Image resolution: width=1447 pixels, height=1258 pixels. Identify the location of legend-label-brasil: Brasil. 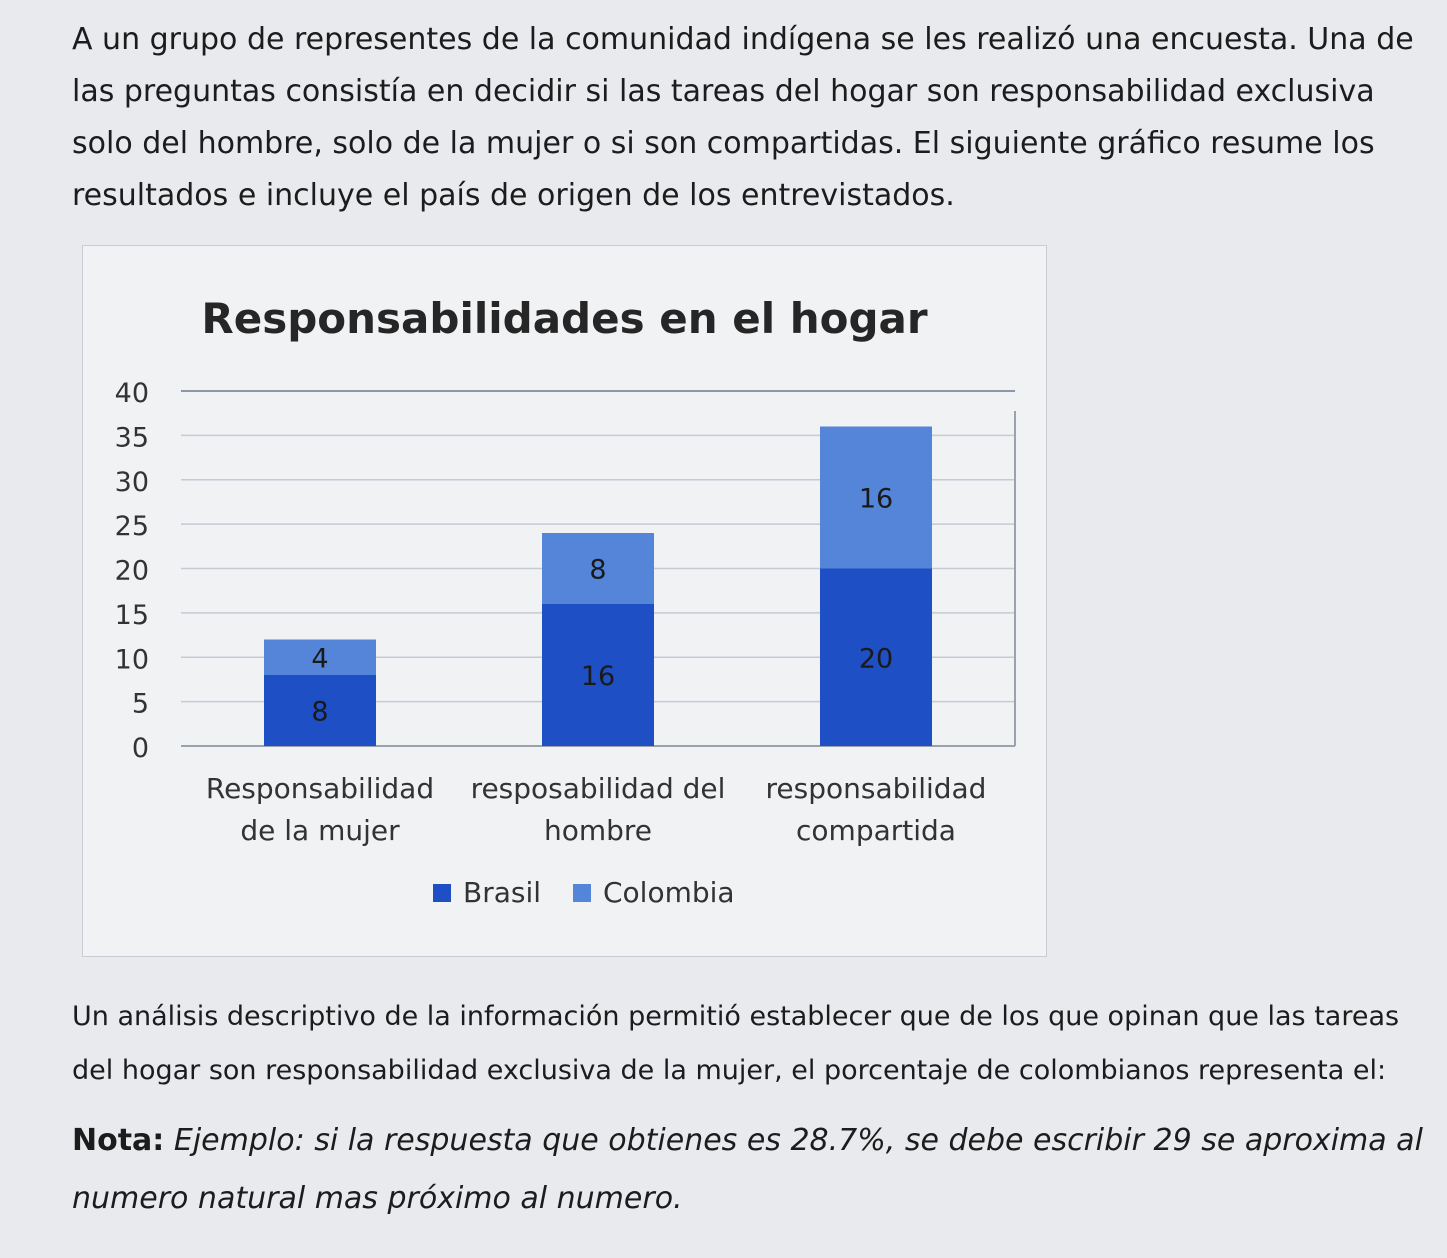
(502, 892).